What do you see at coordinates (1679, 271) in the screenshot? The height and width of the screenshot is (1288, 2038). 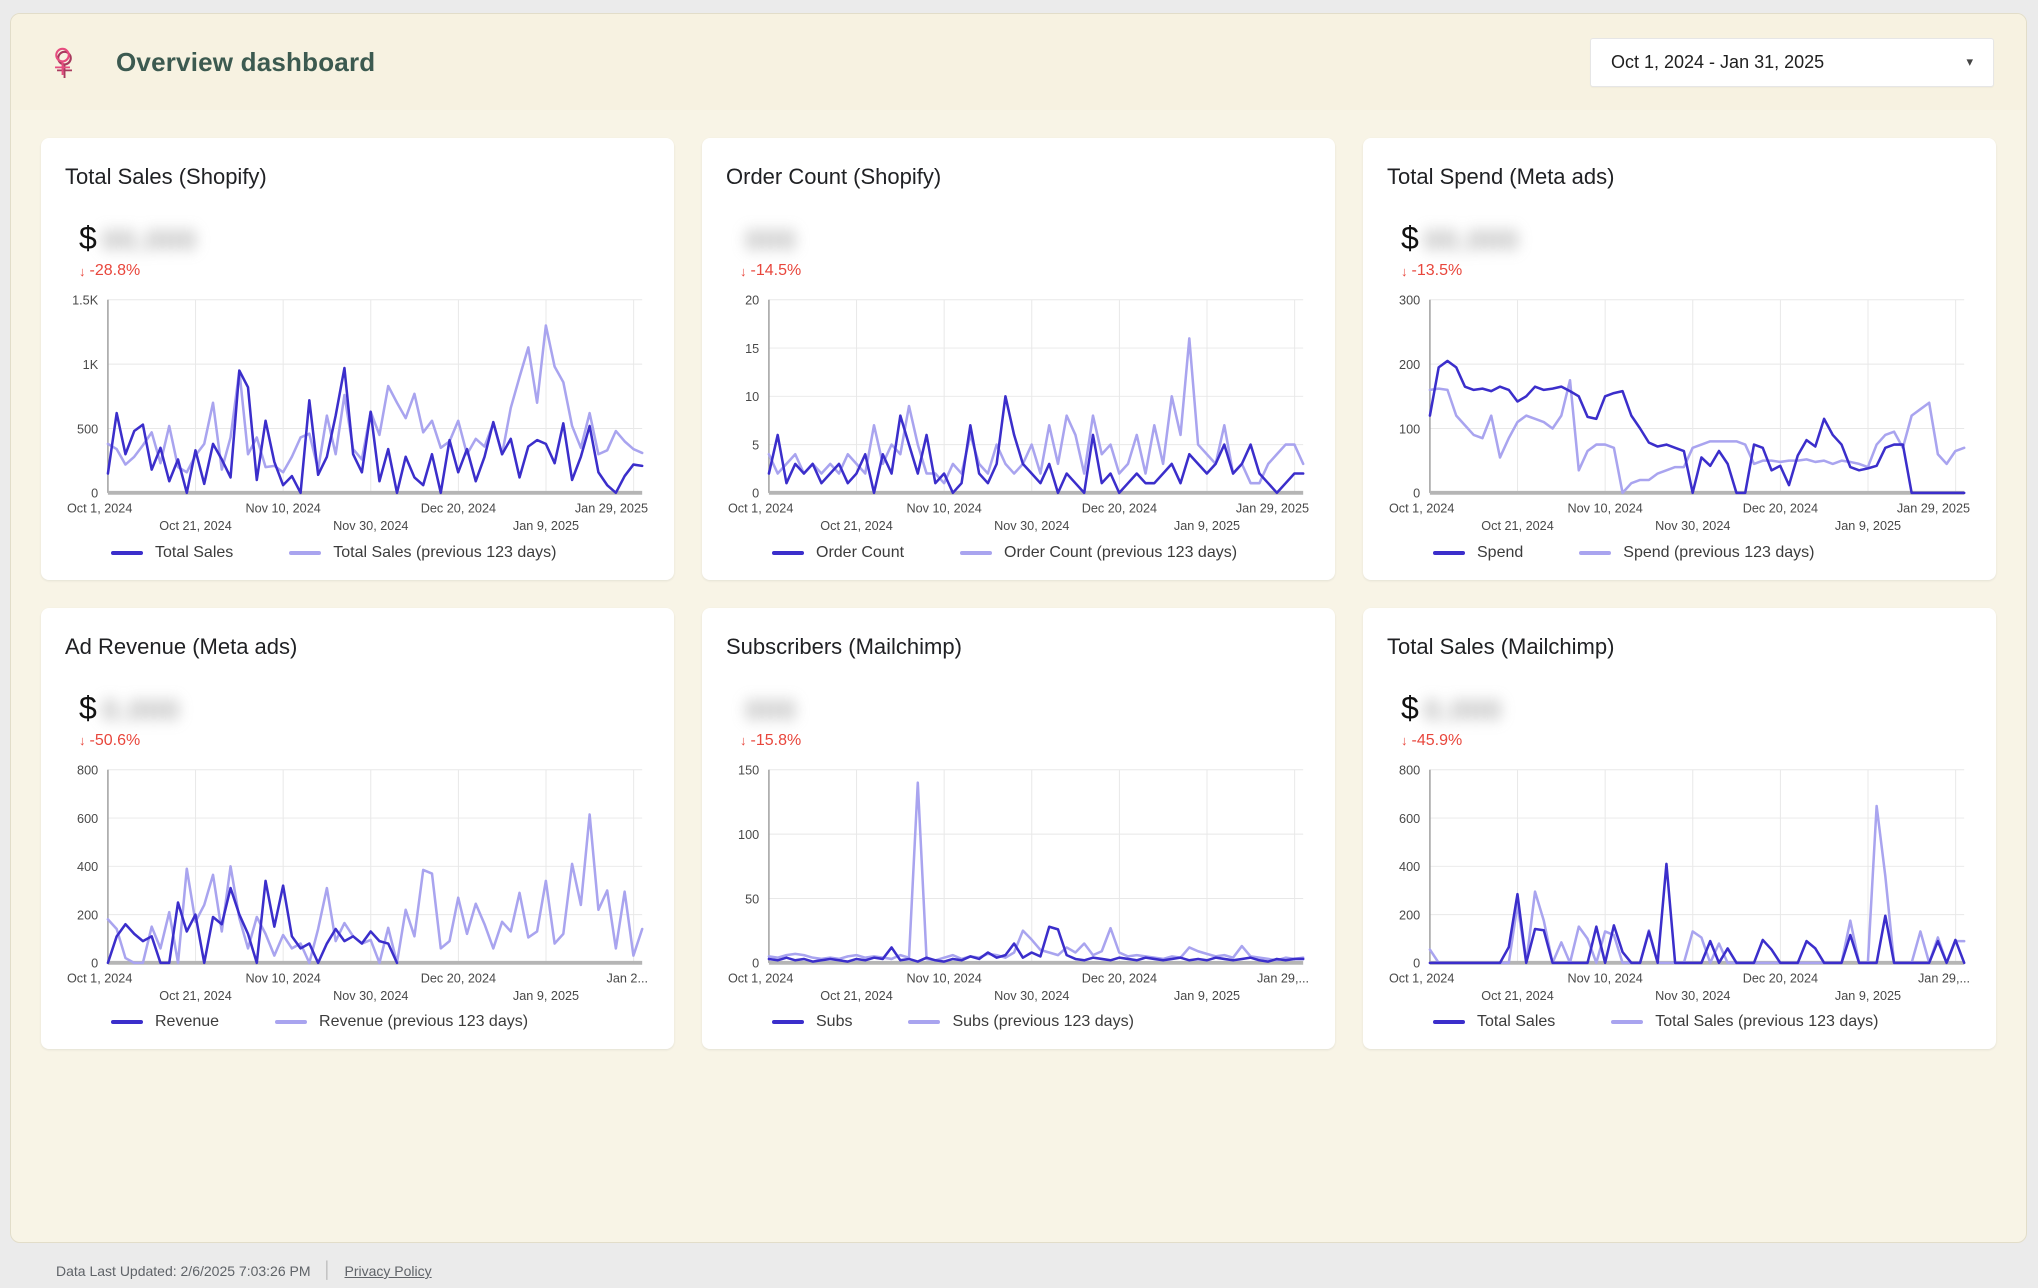 I see `delta-badge: ↓ -13.5%` at bounding box center [1679, 271].